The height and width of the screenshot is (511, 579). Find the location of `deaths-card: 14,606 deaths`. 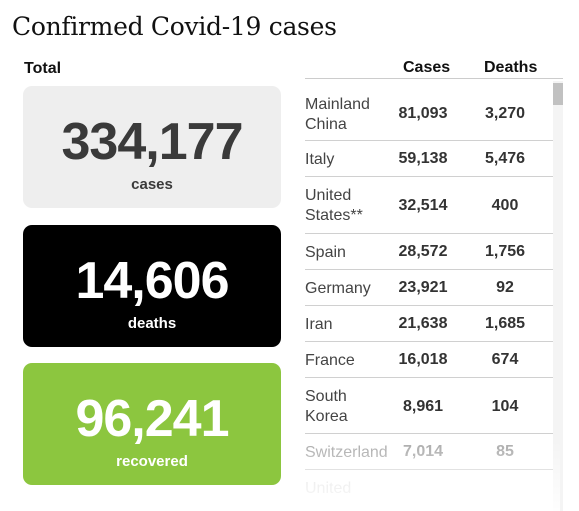

deaths-card: 14,606 deaths is located at coordinates (152, 286).